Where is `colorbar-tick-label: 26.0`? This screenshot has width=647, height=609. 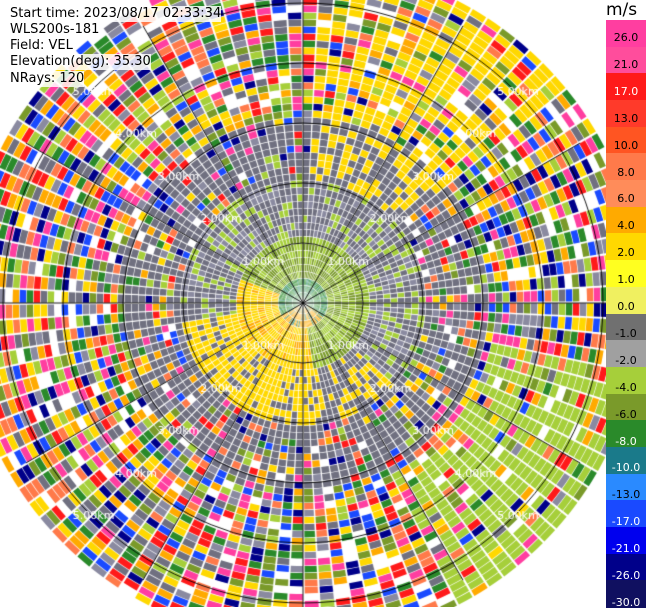
colorbar-tick-label: 26.0 is located at coordinates (626, 37).